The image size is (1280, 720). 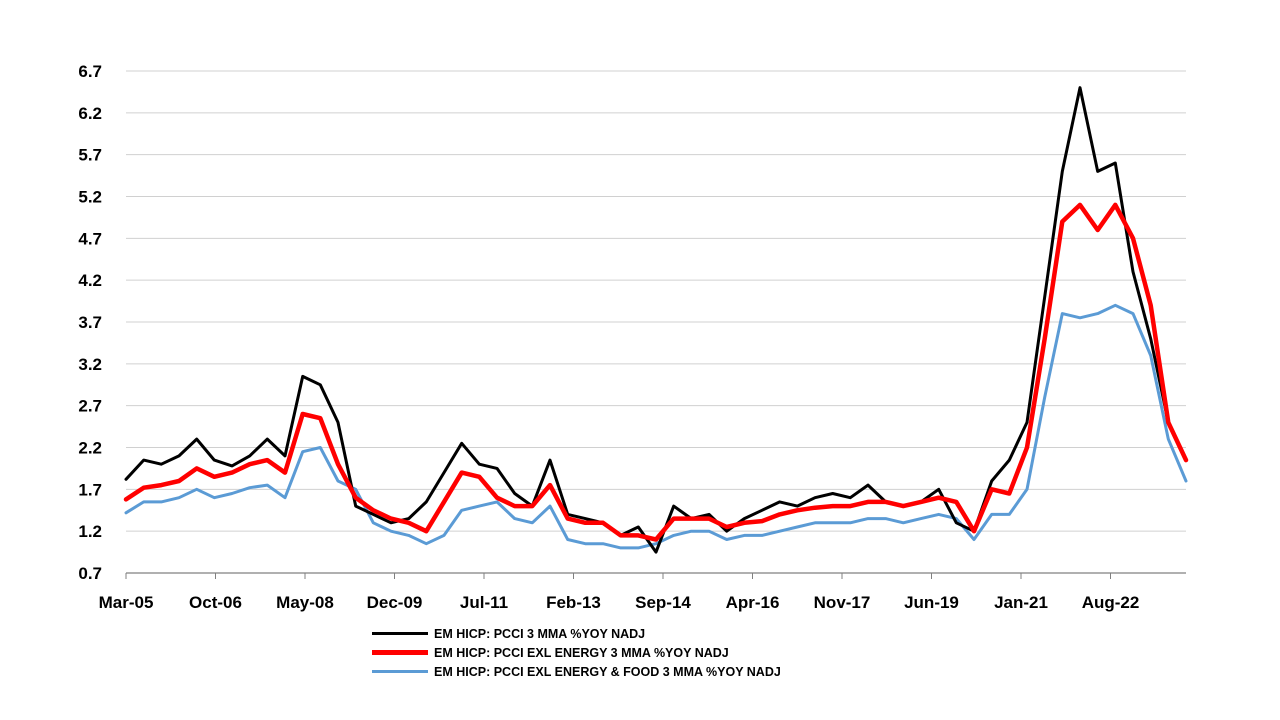 I want to click on legend-swatch-pcci-ex-energy-food, so click(x=400, y=671).